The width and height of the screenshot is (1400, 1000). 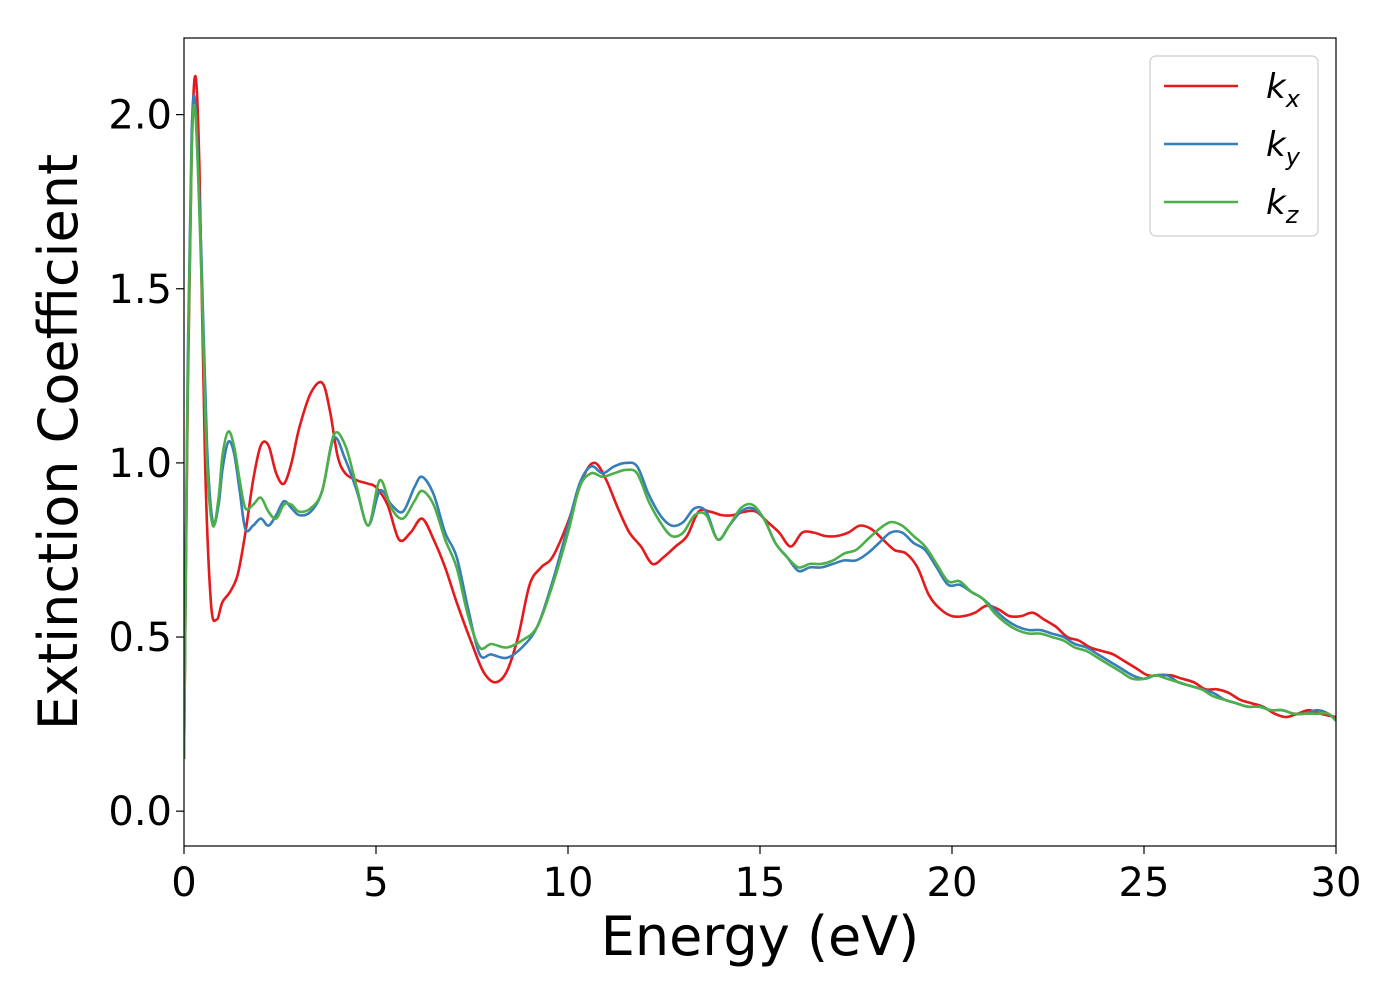 I want to click on x-tick-label: 20, so click(x=952, y=883).